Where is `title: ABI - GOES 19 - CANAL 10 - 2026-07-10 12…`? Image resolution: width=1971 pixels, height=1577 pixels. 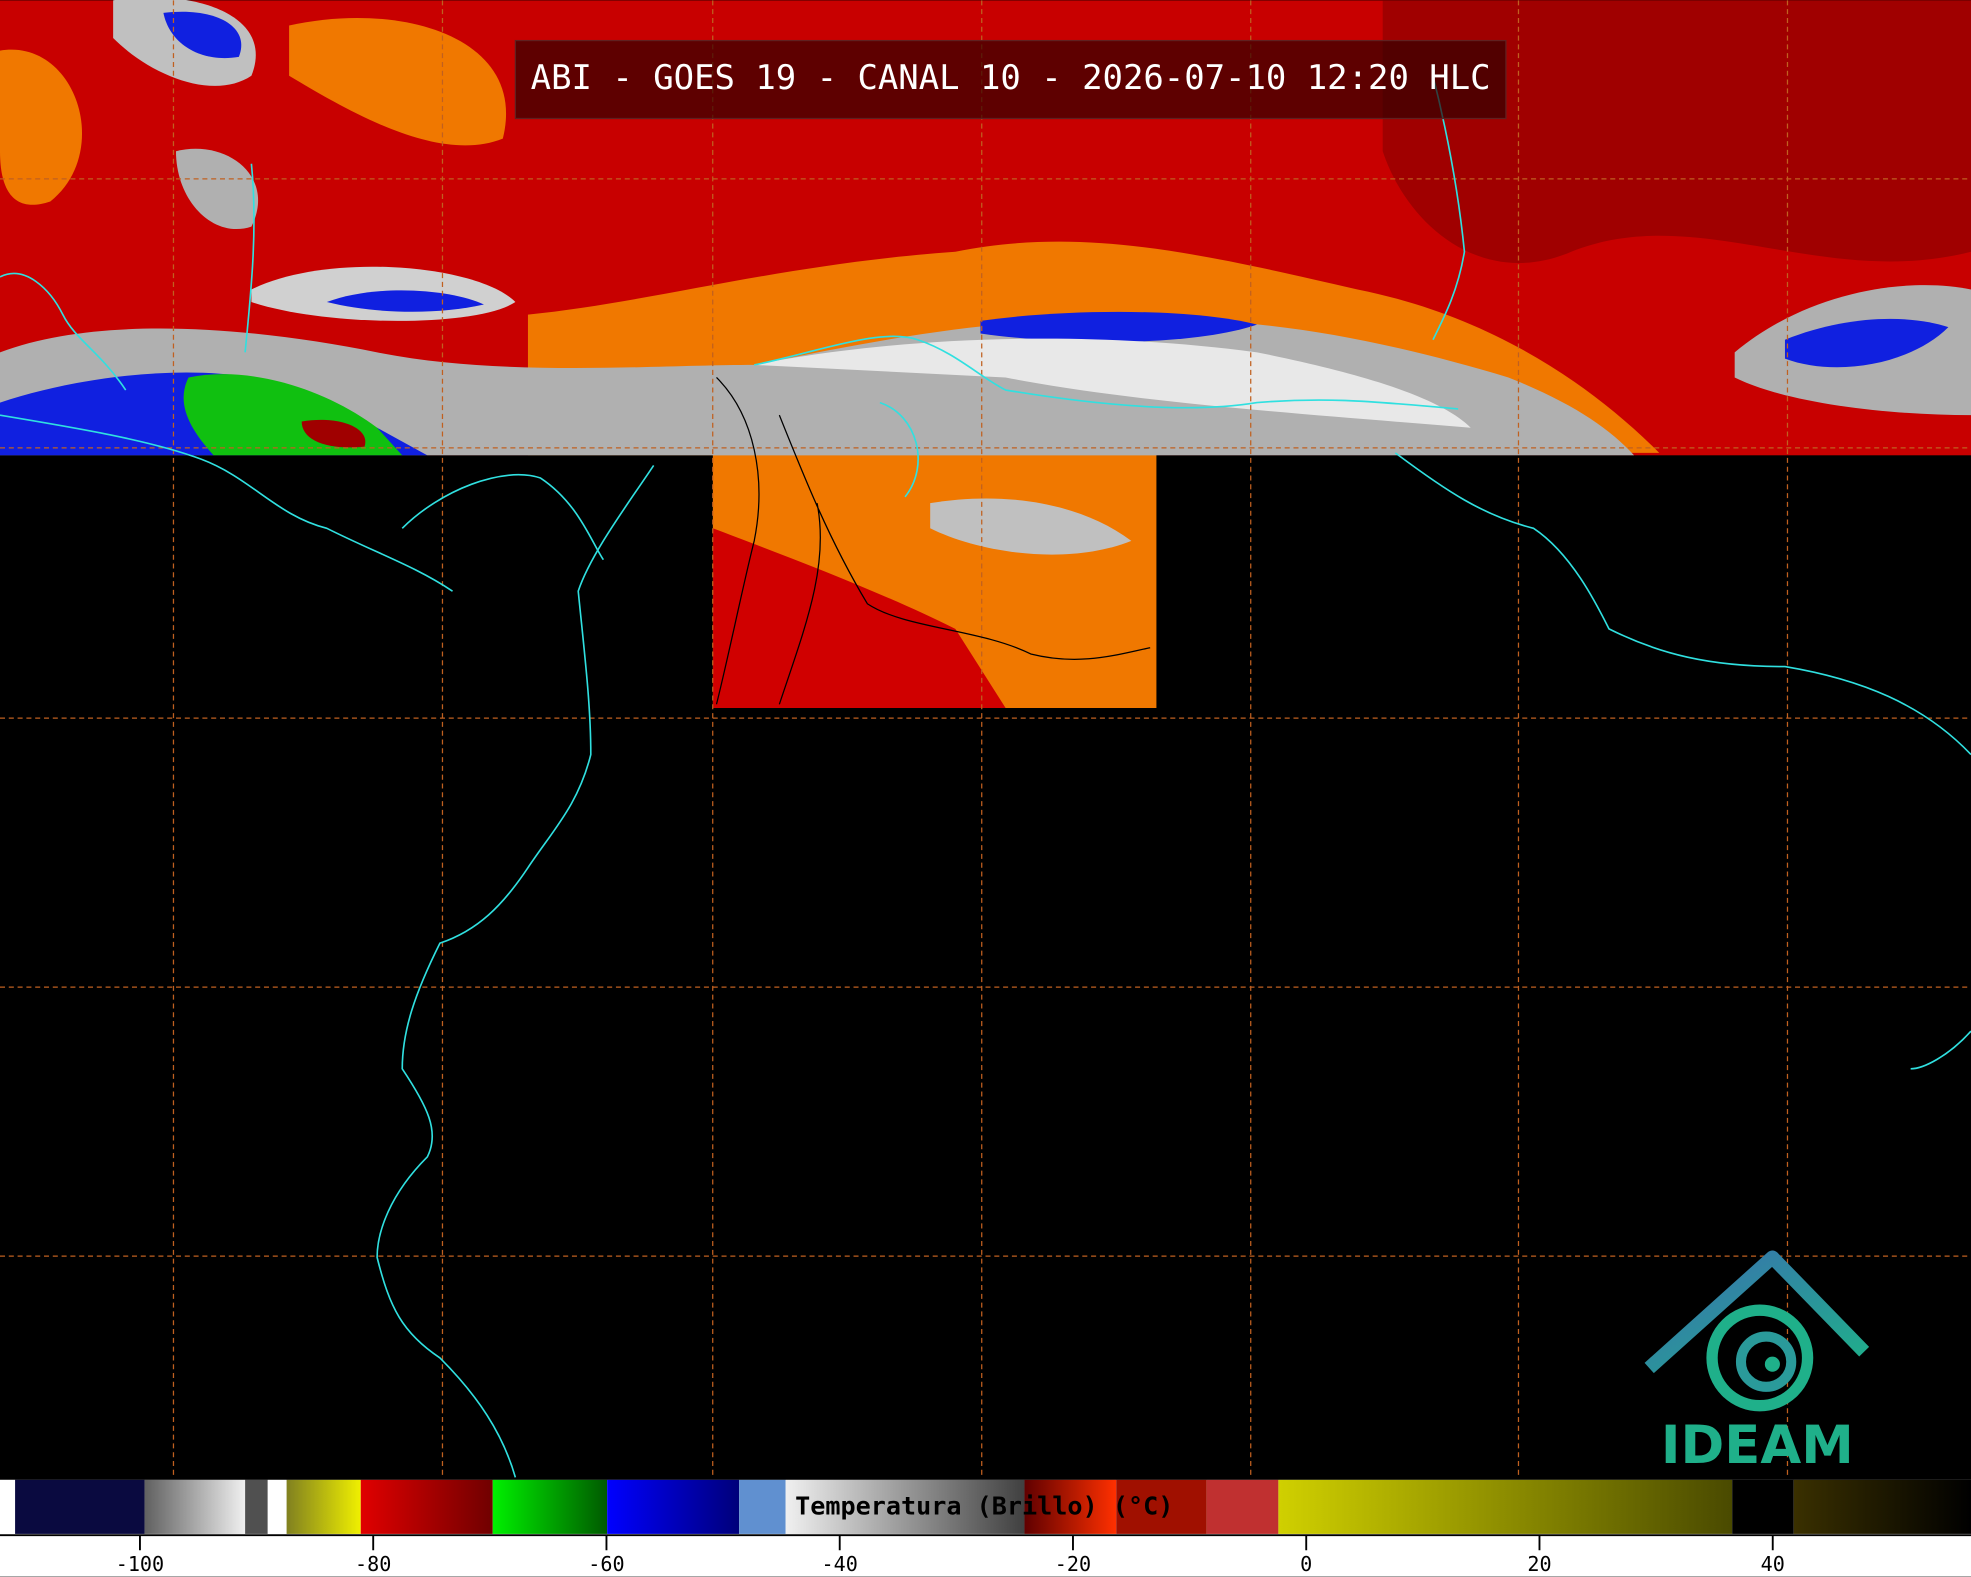 title: ABI - GOES 19 - CANAL 10 - 2026-07-10 12… is located at coordinates (1011, 78).